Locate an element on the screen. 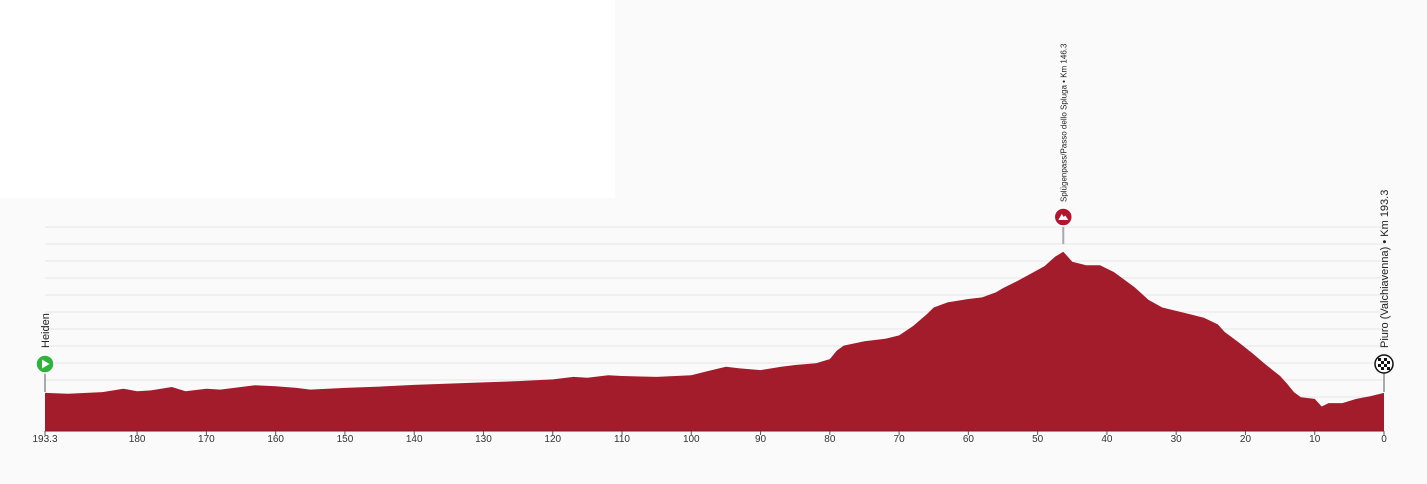  checkered-pattern is located at coordinates (1384, 364).